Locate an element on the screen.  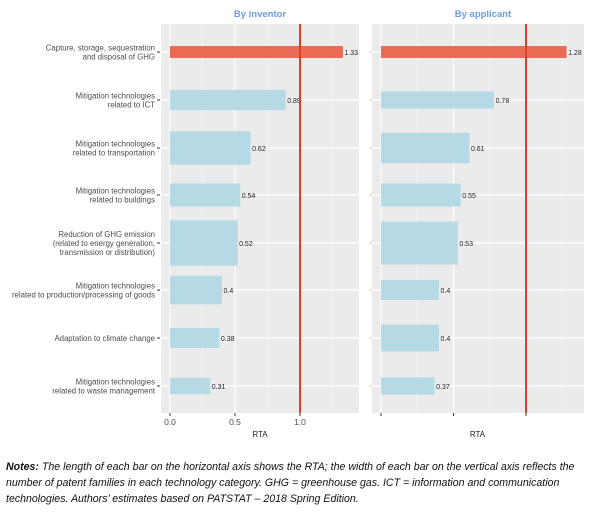
category-label-line: Capture, storage, sequestration is located at coordinates (100, 47).